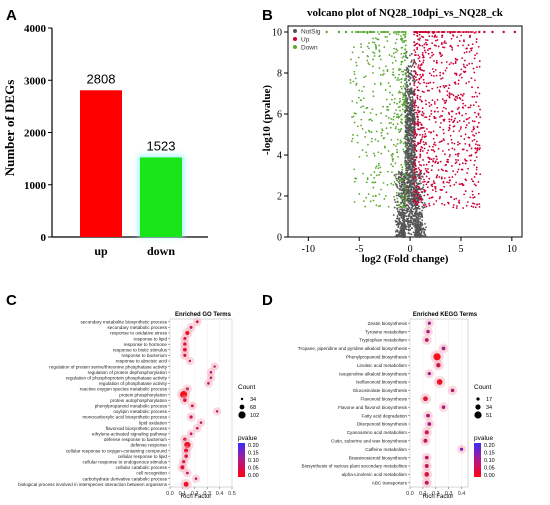  What do you see at coordinates (460, 249) in the screenshot?
I see `volcano-xtick-label: 5` at bounding box center [460, 249].